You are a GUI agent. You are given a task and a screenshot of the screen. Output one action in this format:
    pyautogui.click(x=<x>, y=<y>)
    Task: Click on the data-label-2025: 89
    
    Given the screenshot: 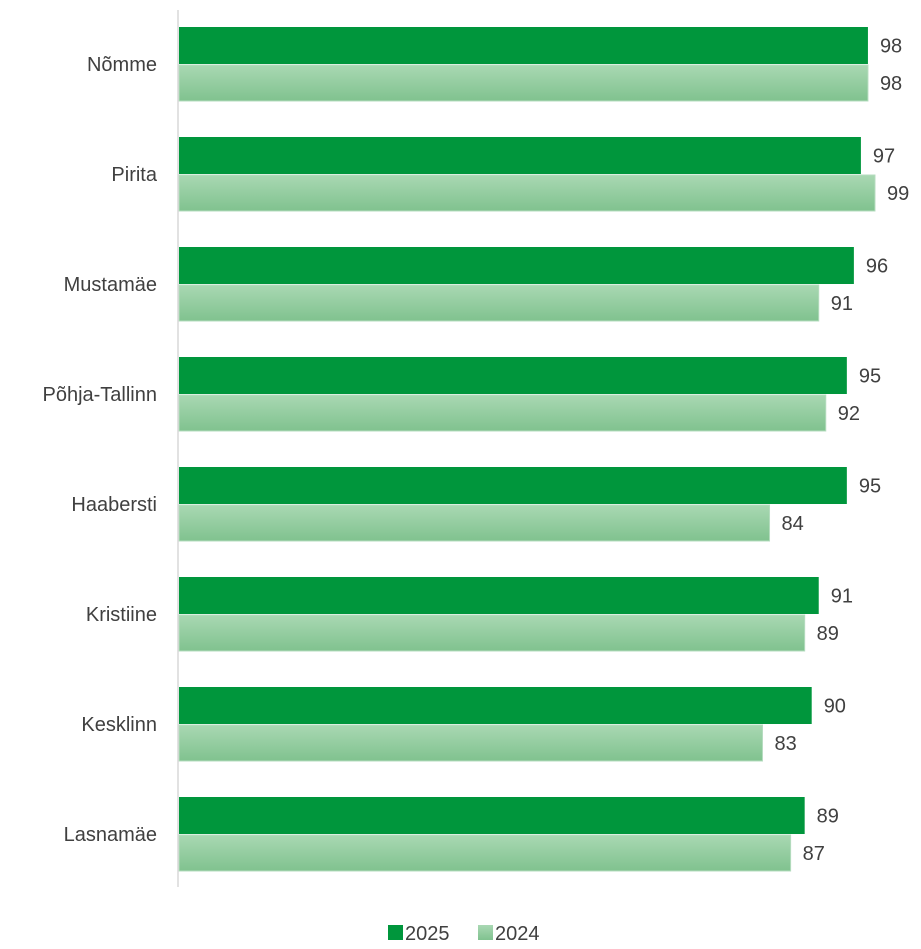 What is the action you would take?
    pyautogui.click(x=828, y=817)
    